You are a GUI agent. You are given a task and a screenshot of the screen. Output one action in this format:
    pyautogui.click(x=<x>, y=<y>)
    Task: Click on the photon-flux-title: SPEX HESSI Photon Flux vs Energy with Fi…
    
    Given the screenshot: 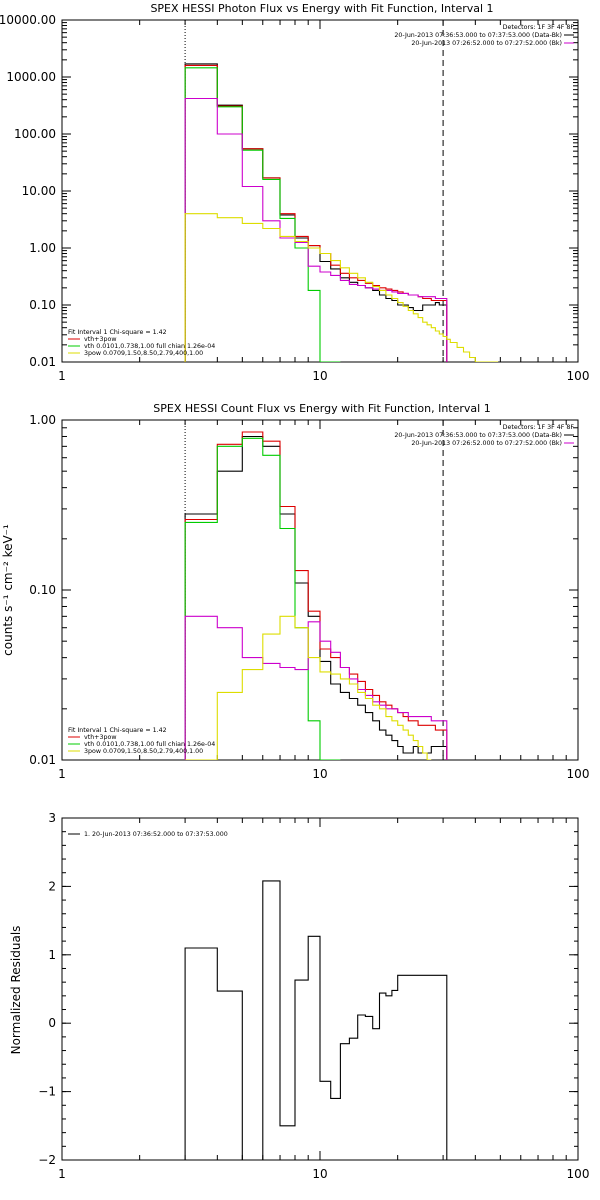 What is the action you would take?
    pyautogui.click(x=321, y=8)
    